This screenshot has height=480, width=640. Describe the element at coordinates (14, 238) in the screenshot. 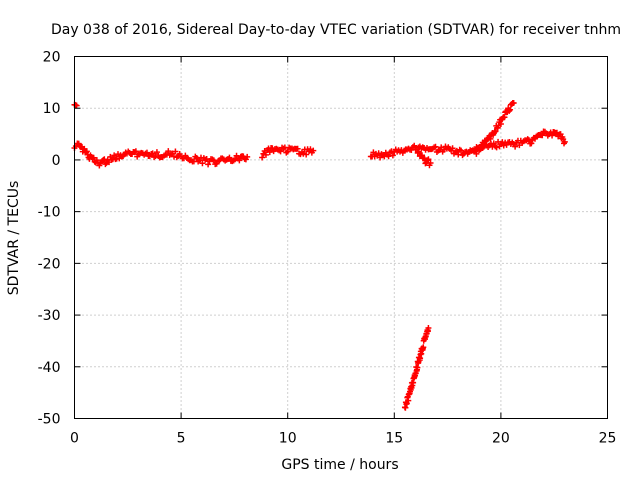

I see `y-axis-title: SDTVAR / TECUs` at that location.